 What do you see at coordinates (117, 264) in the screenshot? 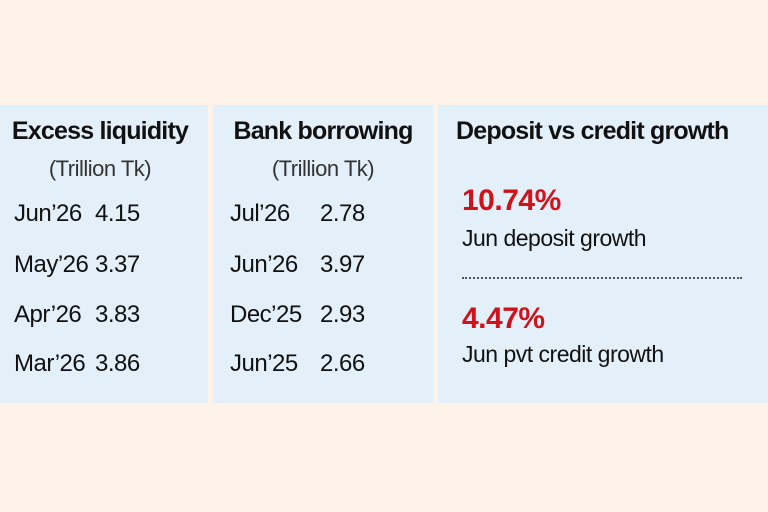
I see `row-value: 3.37` at bounding box center [117, 264].